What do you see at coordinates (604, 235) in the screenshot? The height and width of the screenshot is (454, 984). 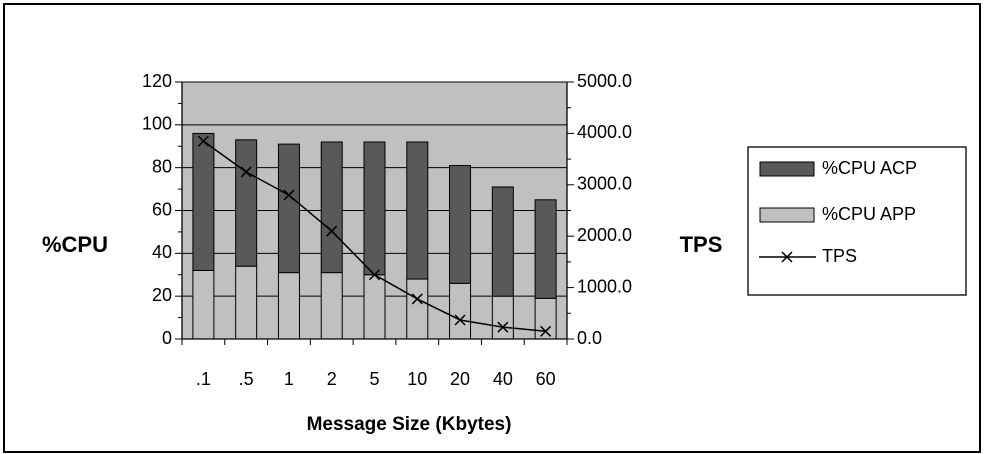 I see `y-tick-label-right: 2000.0` at bounding box center [604, 235].